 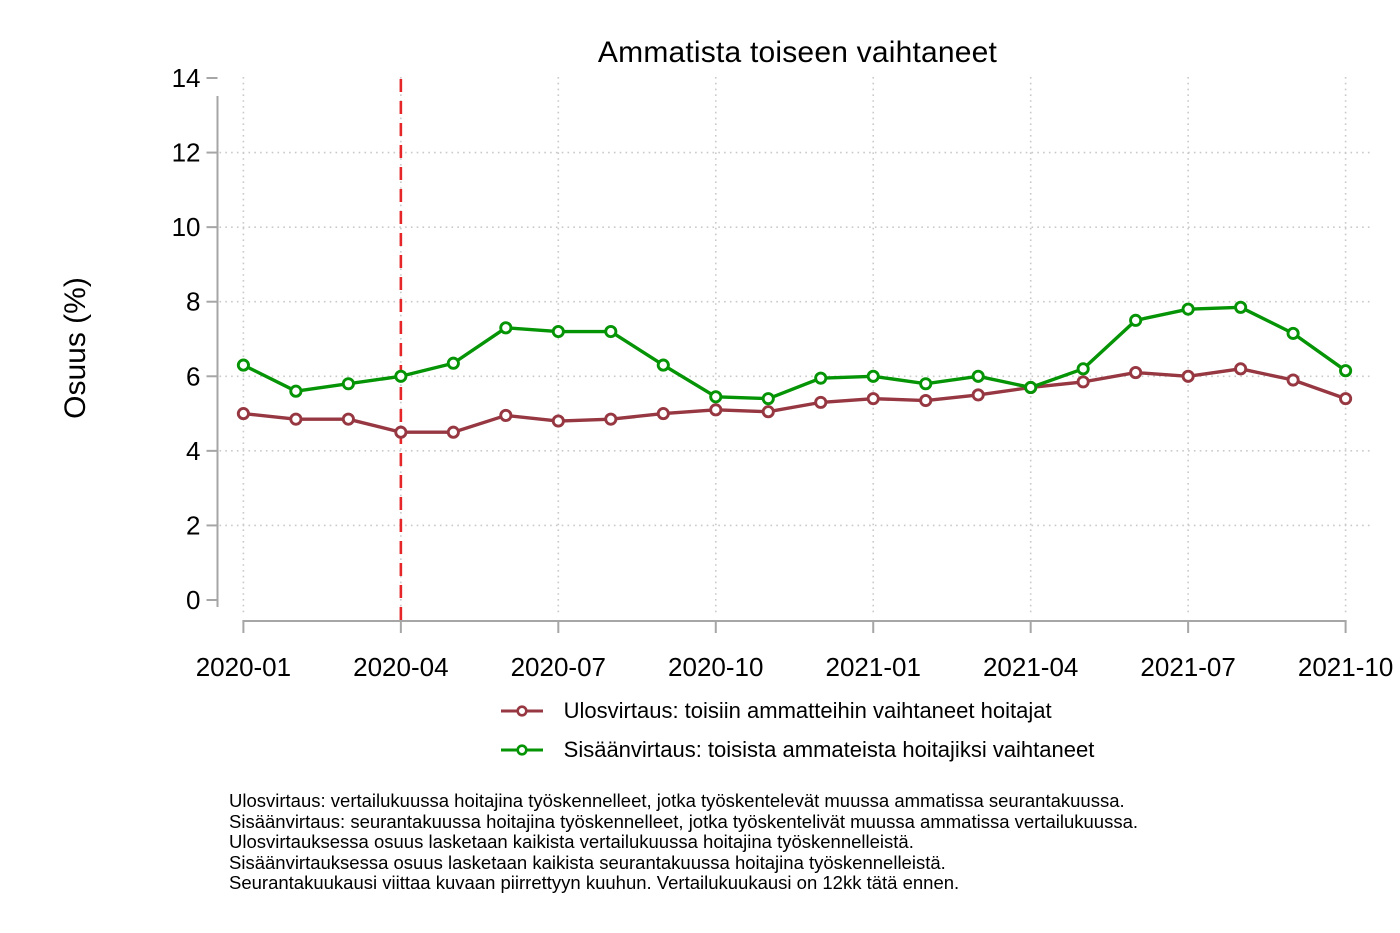 I want to click on x-tick-label: 2021-10, so click(x=1345, y=667).